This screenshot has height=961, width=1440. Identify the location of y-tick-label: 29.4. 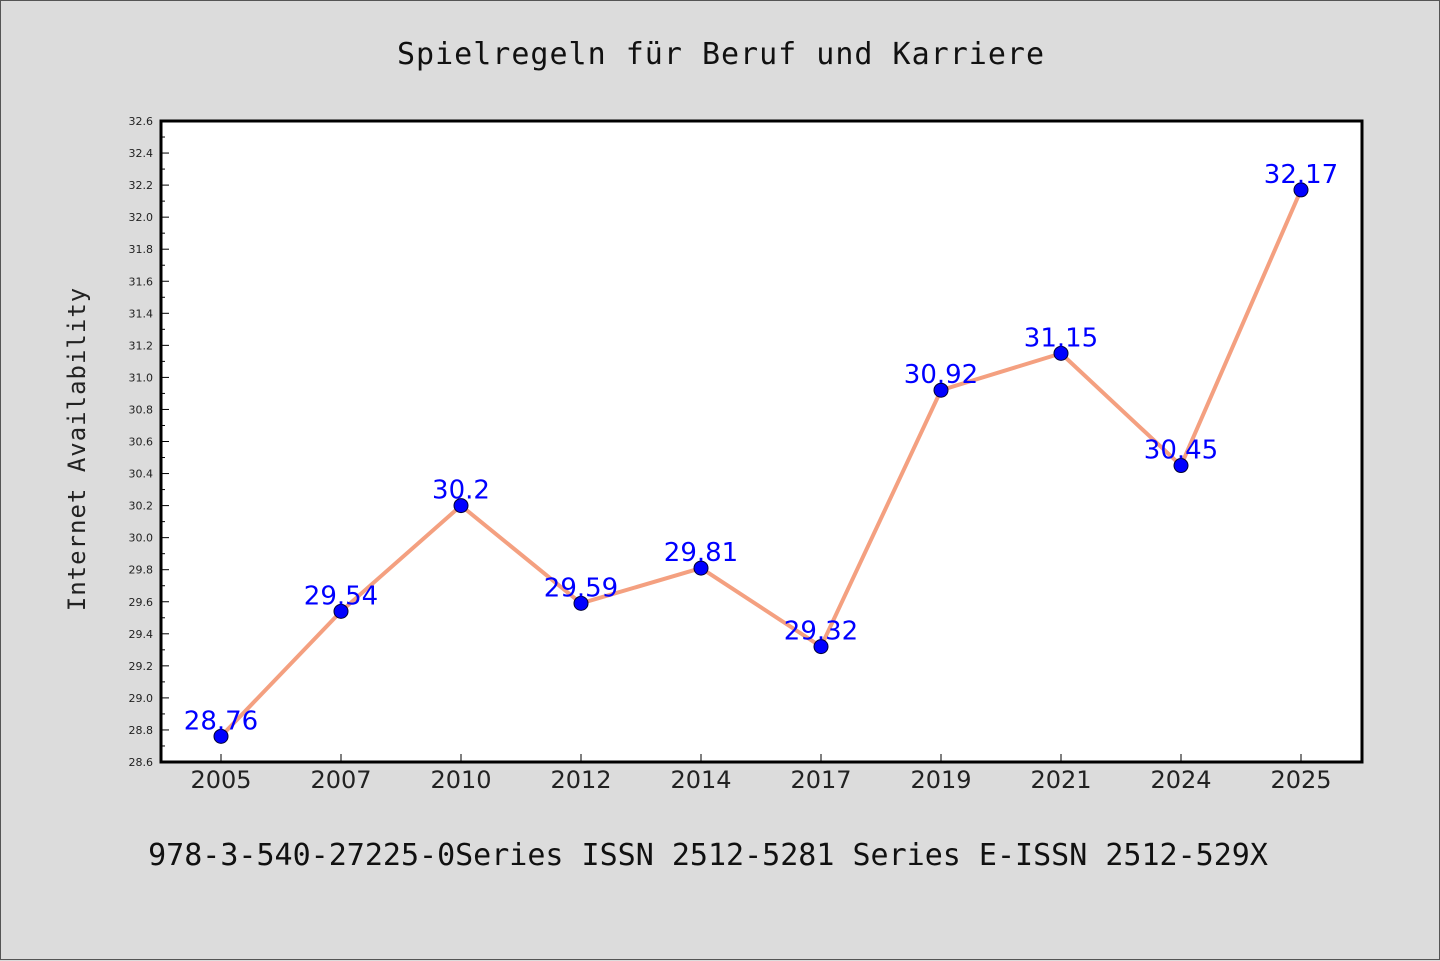
(141, 634).